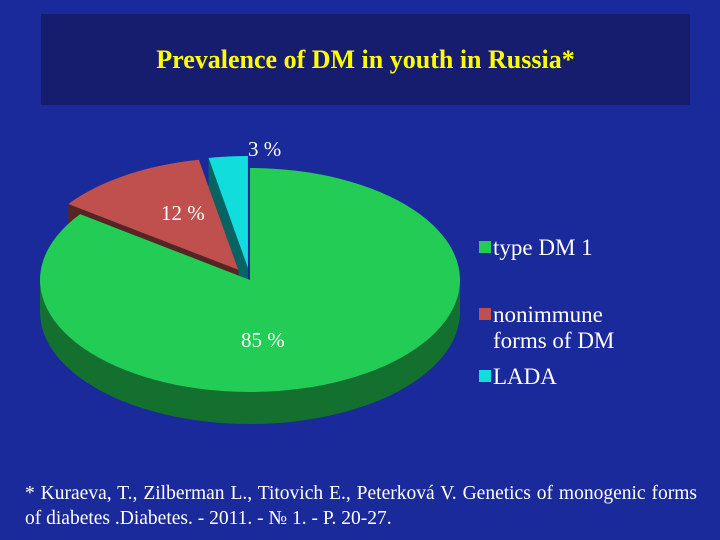 The width and height of the screenshot is (720, 540). Describe the element at coordinates (265, 149) in the screenshot. I see `slice-label-lada: 3 %` at that location.